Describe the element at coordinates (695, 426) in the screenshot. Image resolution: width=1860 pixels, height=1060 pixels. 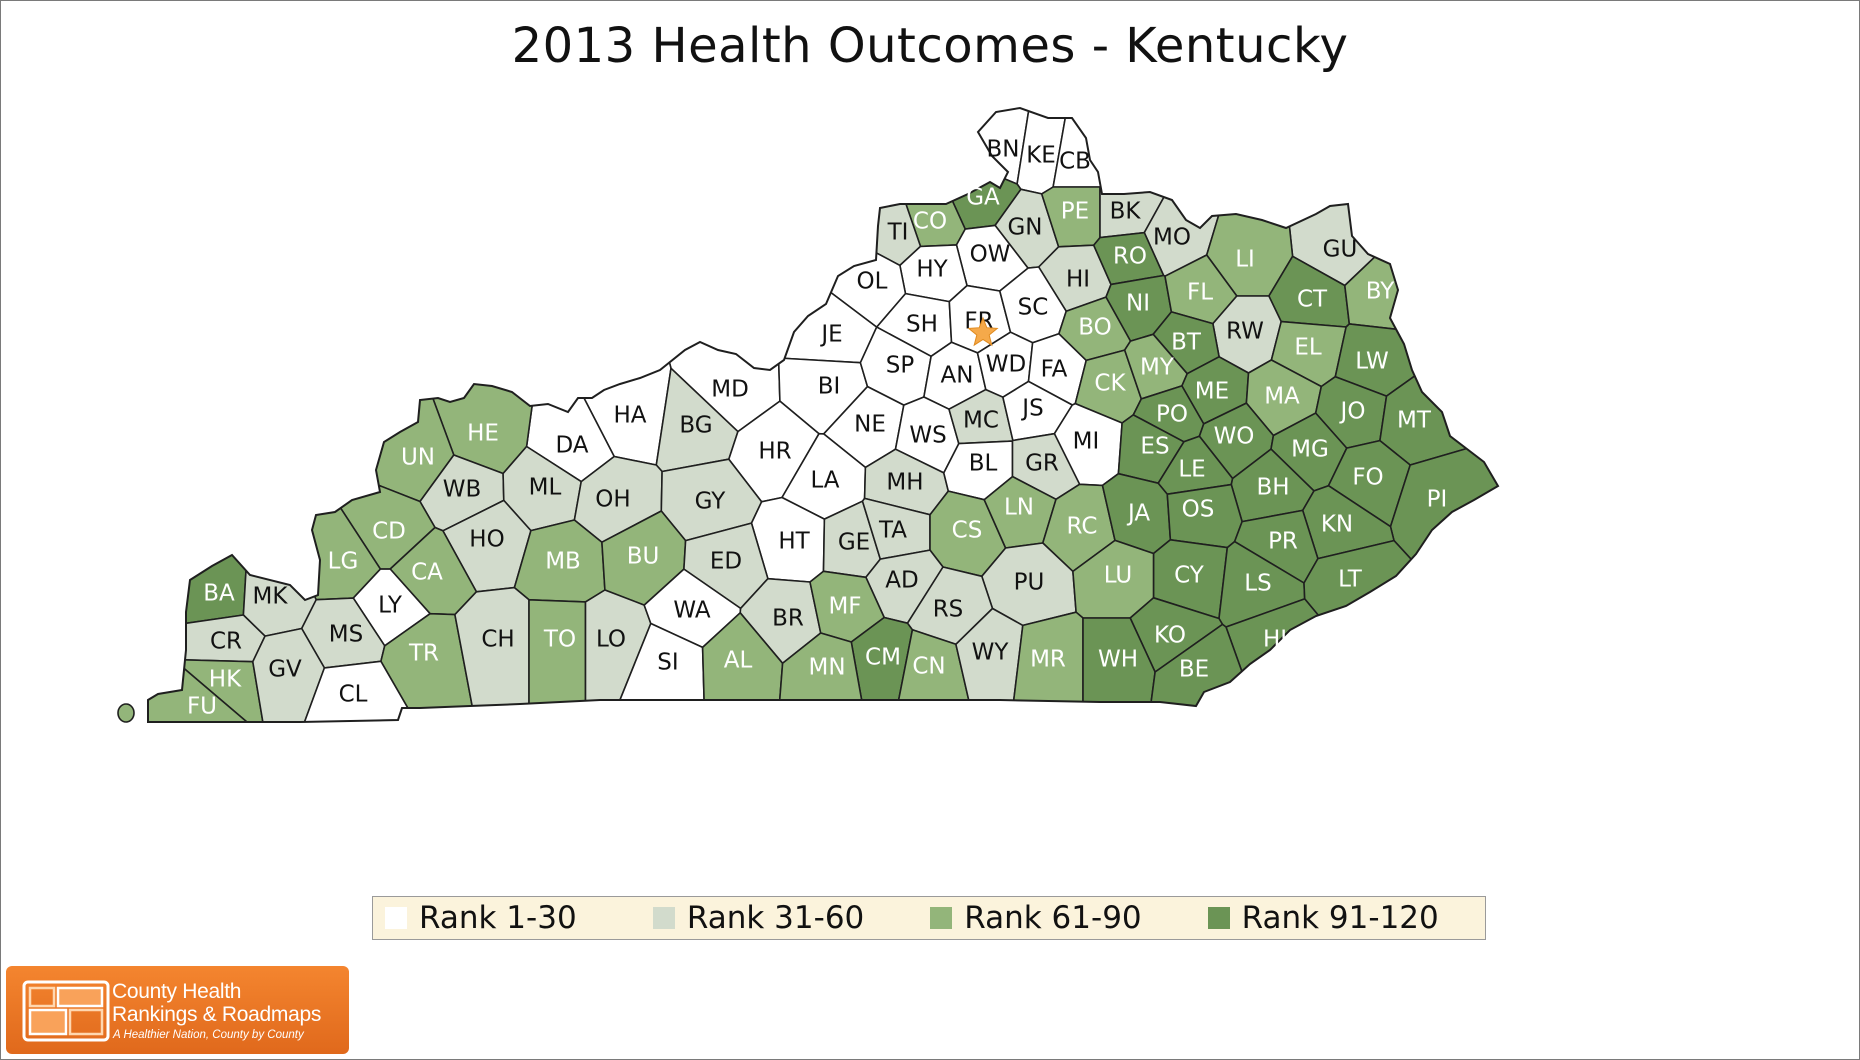
I see `county-label: BG` at that location.